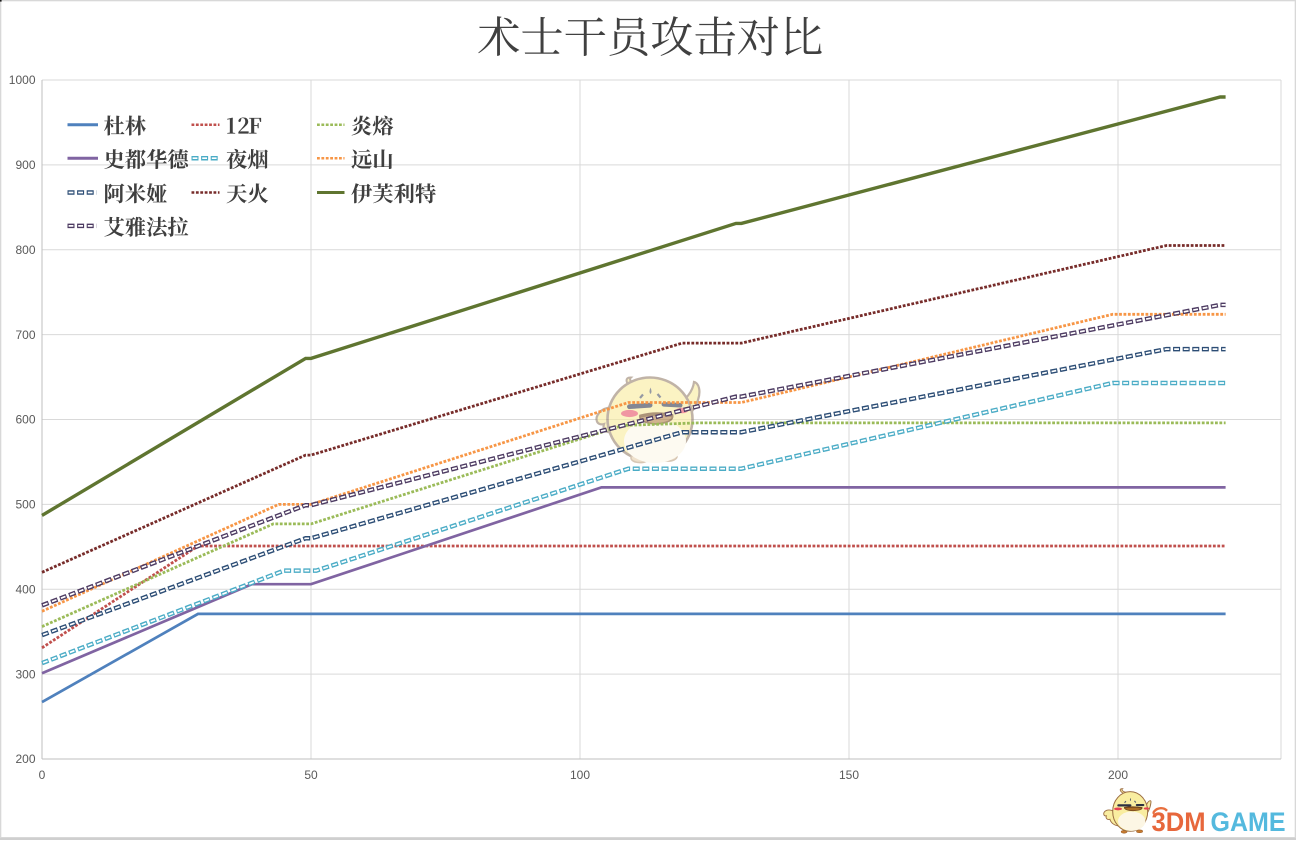 The height and width of the screenshot is (845, 1296). Describe the element at coordinates (25, 674) in the screenshot. I see `svg-text: 300` at that location.